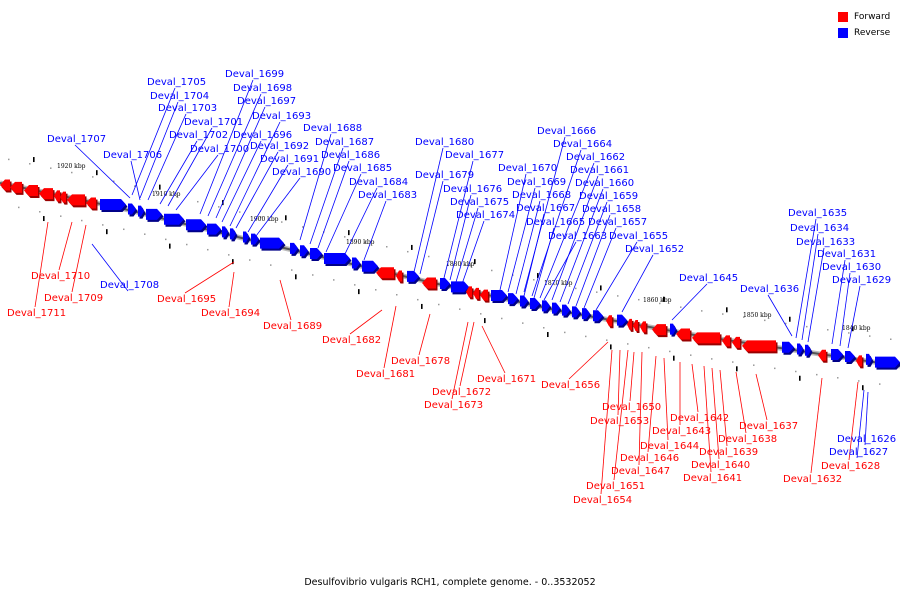  I want to click on gene-label-deval-1644: Deval_1644, so click(669, 446).